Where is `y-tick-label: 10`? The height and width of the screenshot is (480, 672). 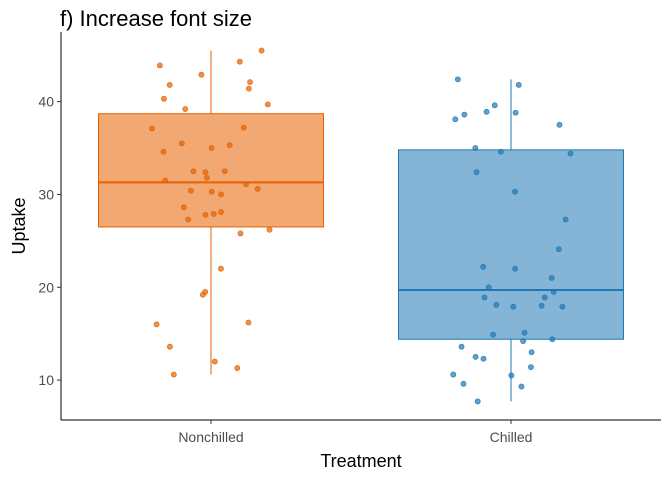
y-tick-label: 10 is located at coordinates (46, 380).